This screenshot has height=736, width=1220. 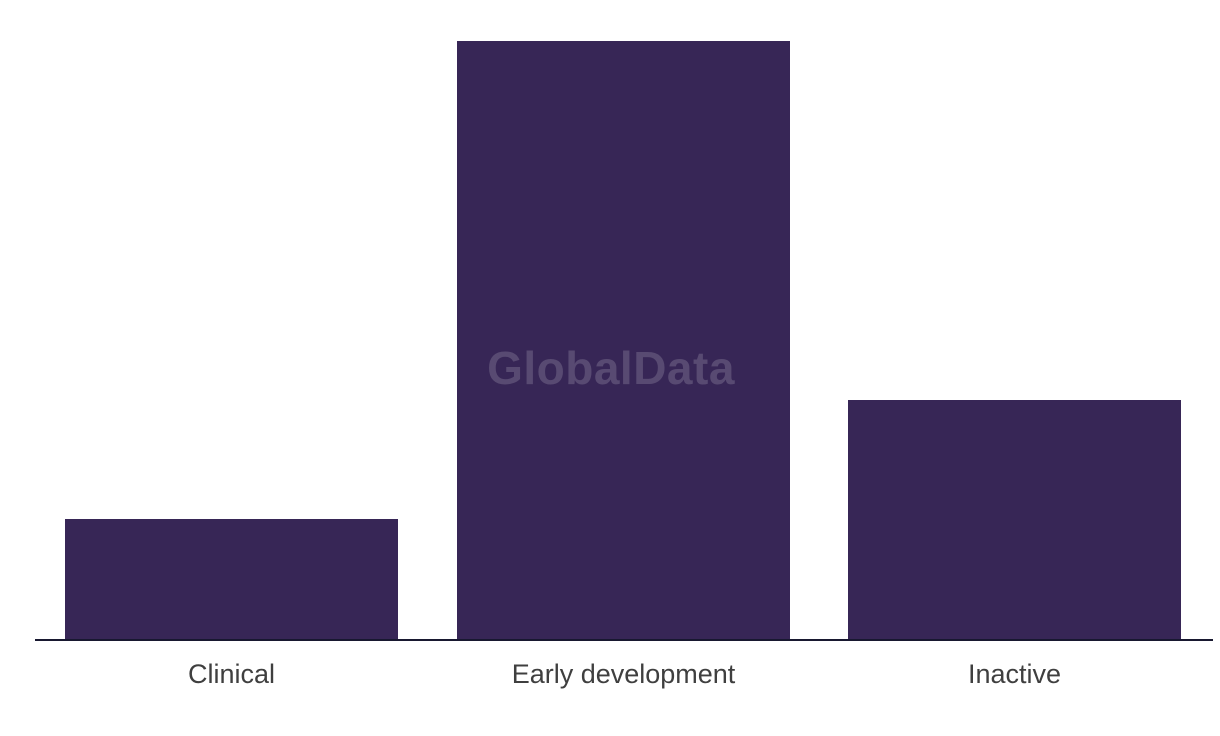 I want to click on x-axis-label-early-development: Early development, so click(x=623, y=674).